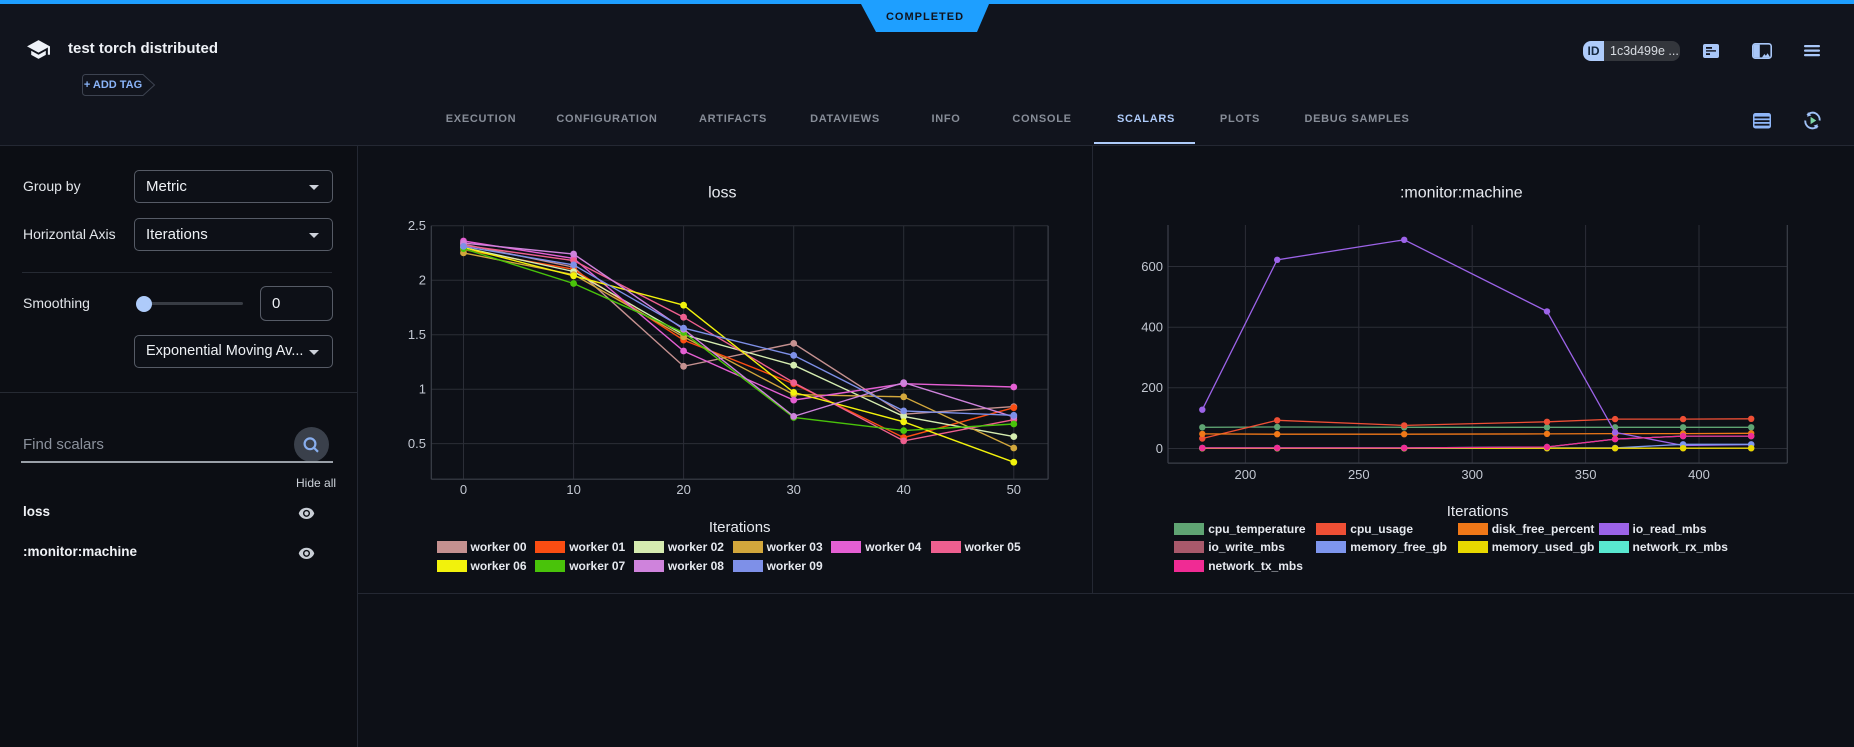  Describe the element at coordinates (417, 443) in the screenshot. I see `svg-text: 0.5` at that location.